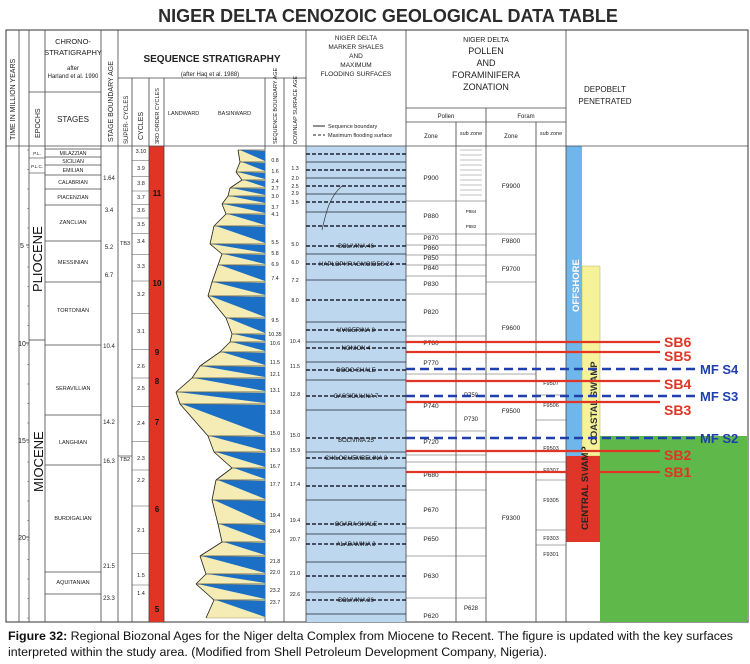 The image size is (750, 664). I want to click on time-tick-15: 15, so click(22, 441).